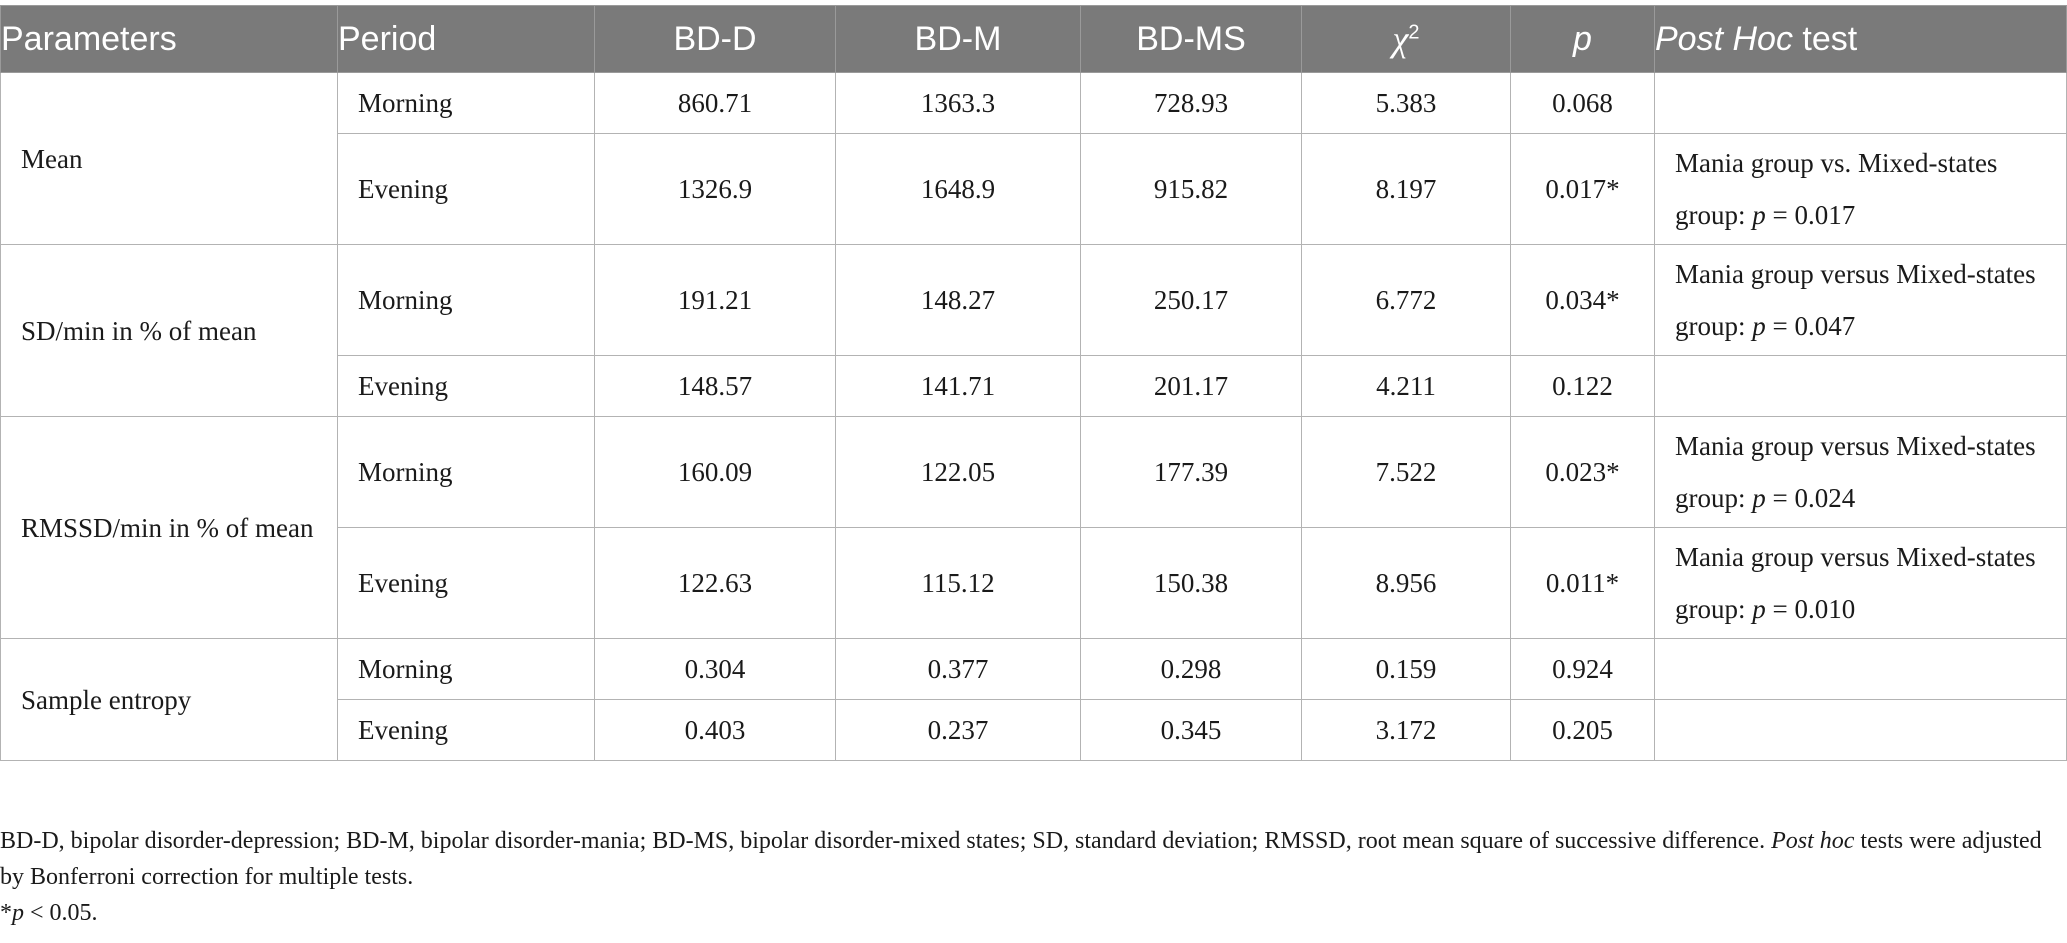 The height and width of the screenshot is (943, 2067). Describe the element at coordinates (1810, 215) in the screenshot. I see `post-hoc-value: = 0.017` at that location.